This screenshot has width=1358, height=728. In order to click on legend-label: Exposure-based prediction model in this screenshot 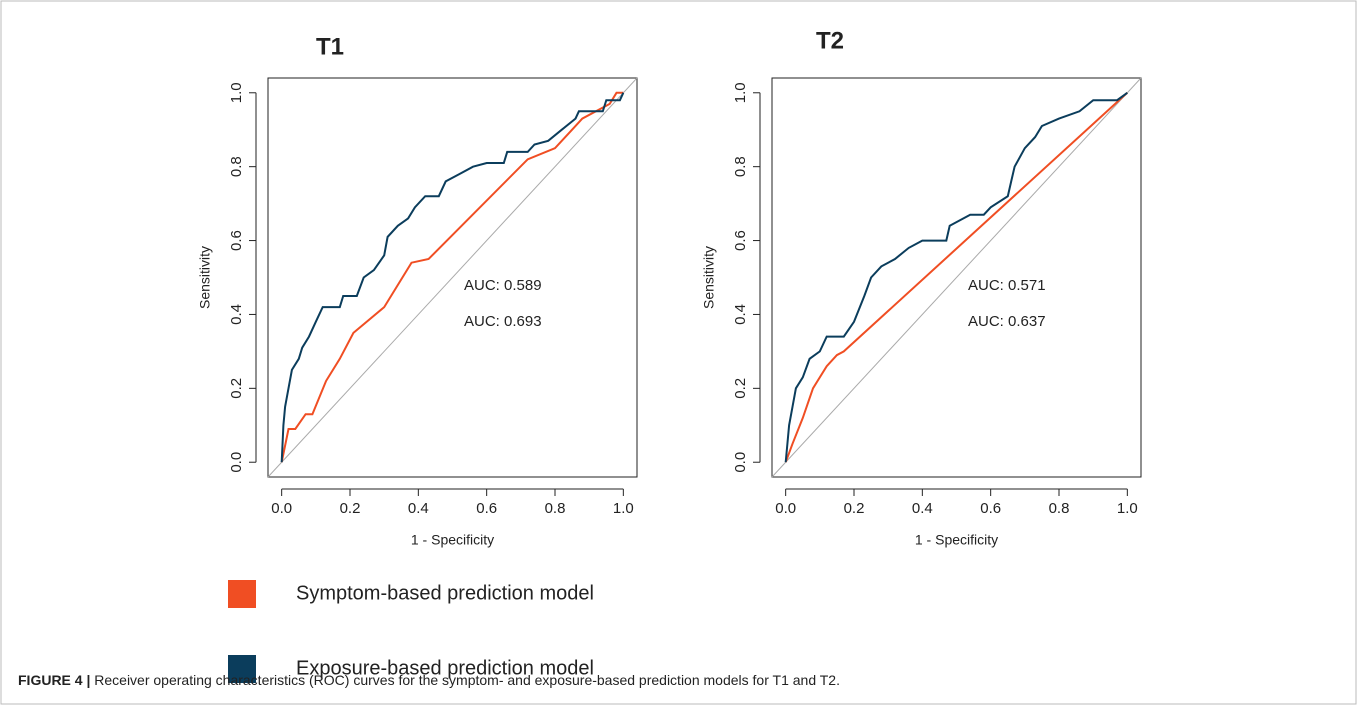, I will do `click(445, 668)`.